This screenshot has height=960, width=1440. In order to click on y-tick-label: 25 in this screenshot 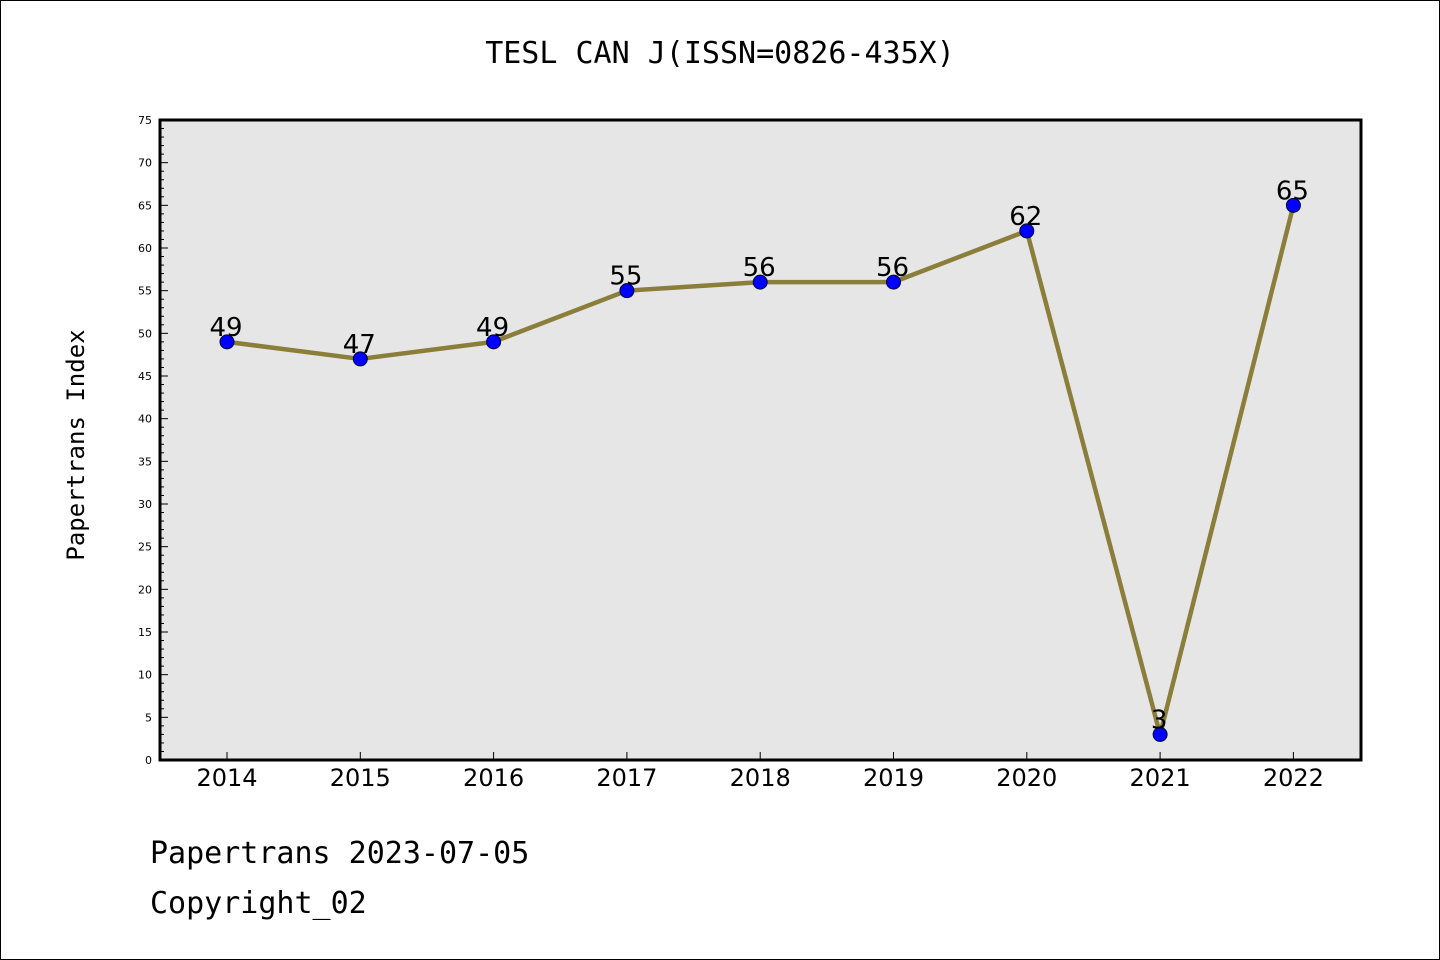, I will do `click(145, 547)`.